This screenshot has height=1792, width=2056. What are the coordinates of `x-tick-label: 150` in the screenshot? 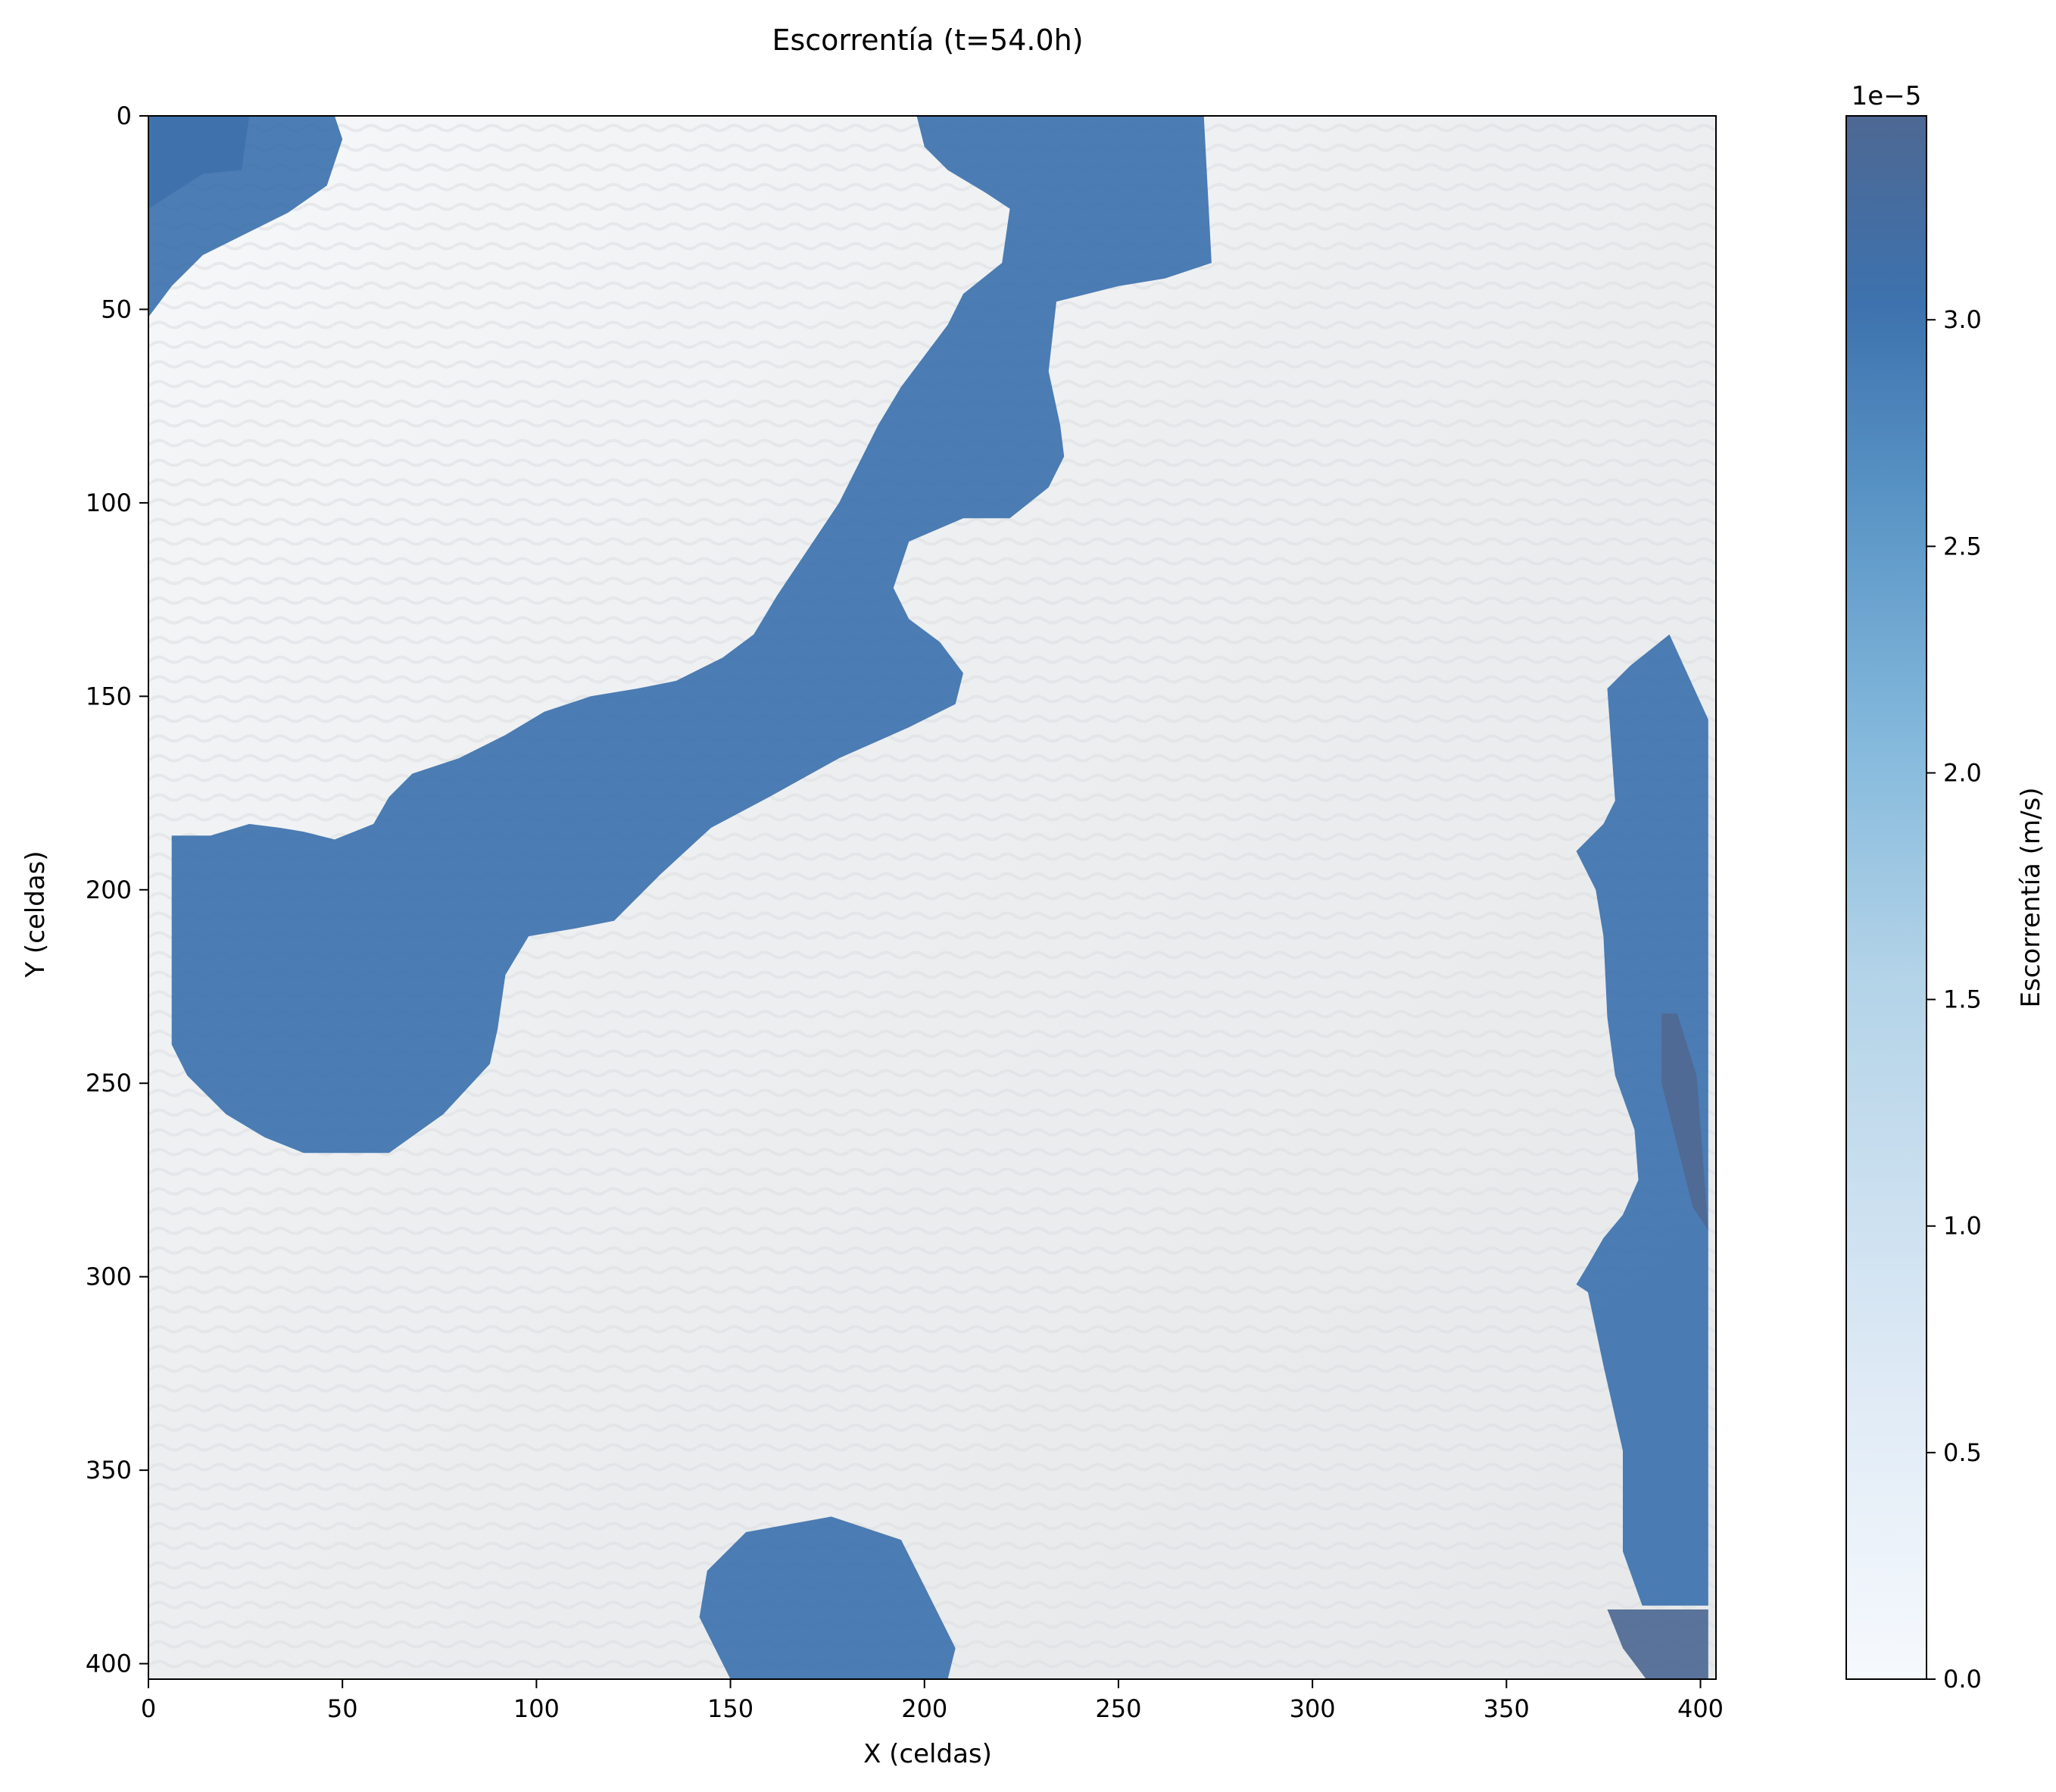 It's located at (730, 1708).